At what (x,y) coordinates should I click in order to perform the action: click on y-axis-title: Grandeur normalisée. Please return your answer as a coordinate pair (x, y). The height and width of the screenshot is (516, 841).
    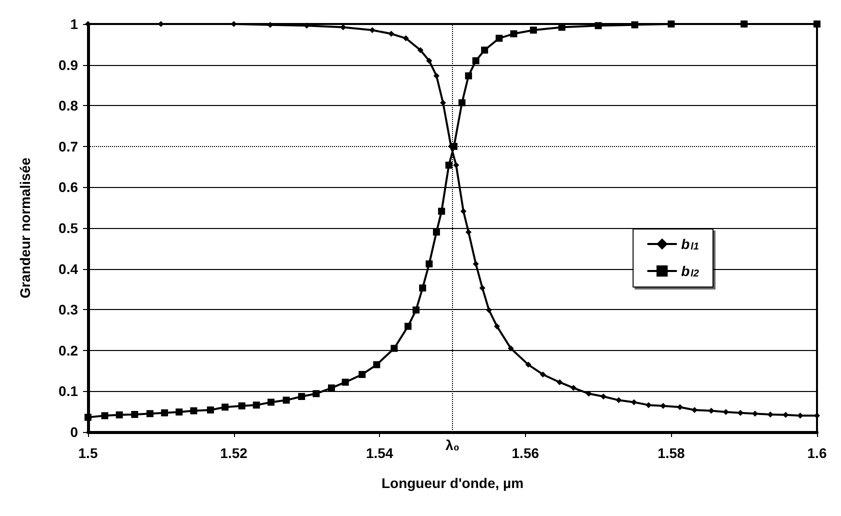
    Looking at the image, I should click on (25, 227).